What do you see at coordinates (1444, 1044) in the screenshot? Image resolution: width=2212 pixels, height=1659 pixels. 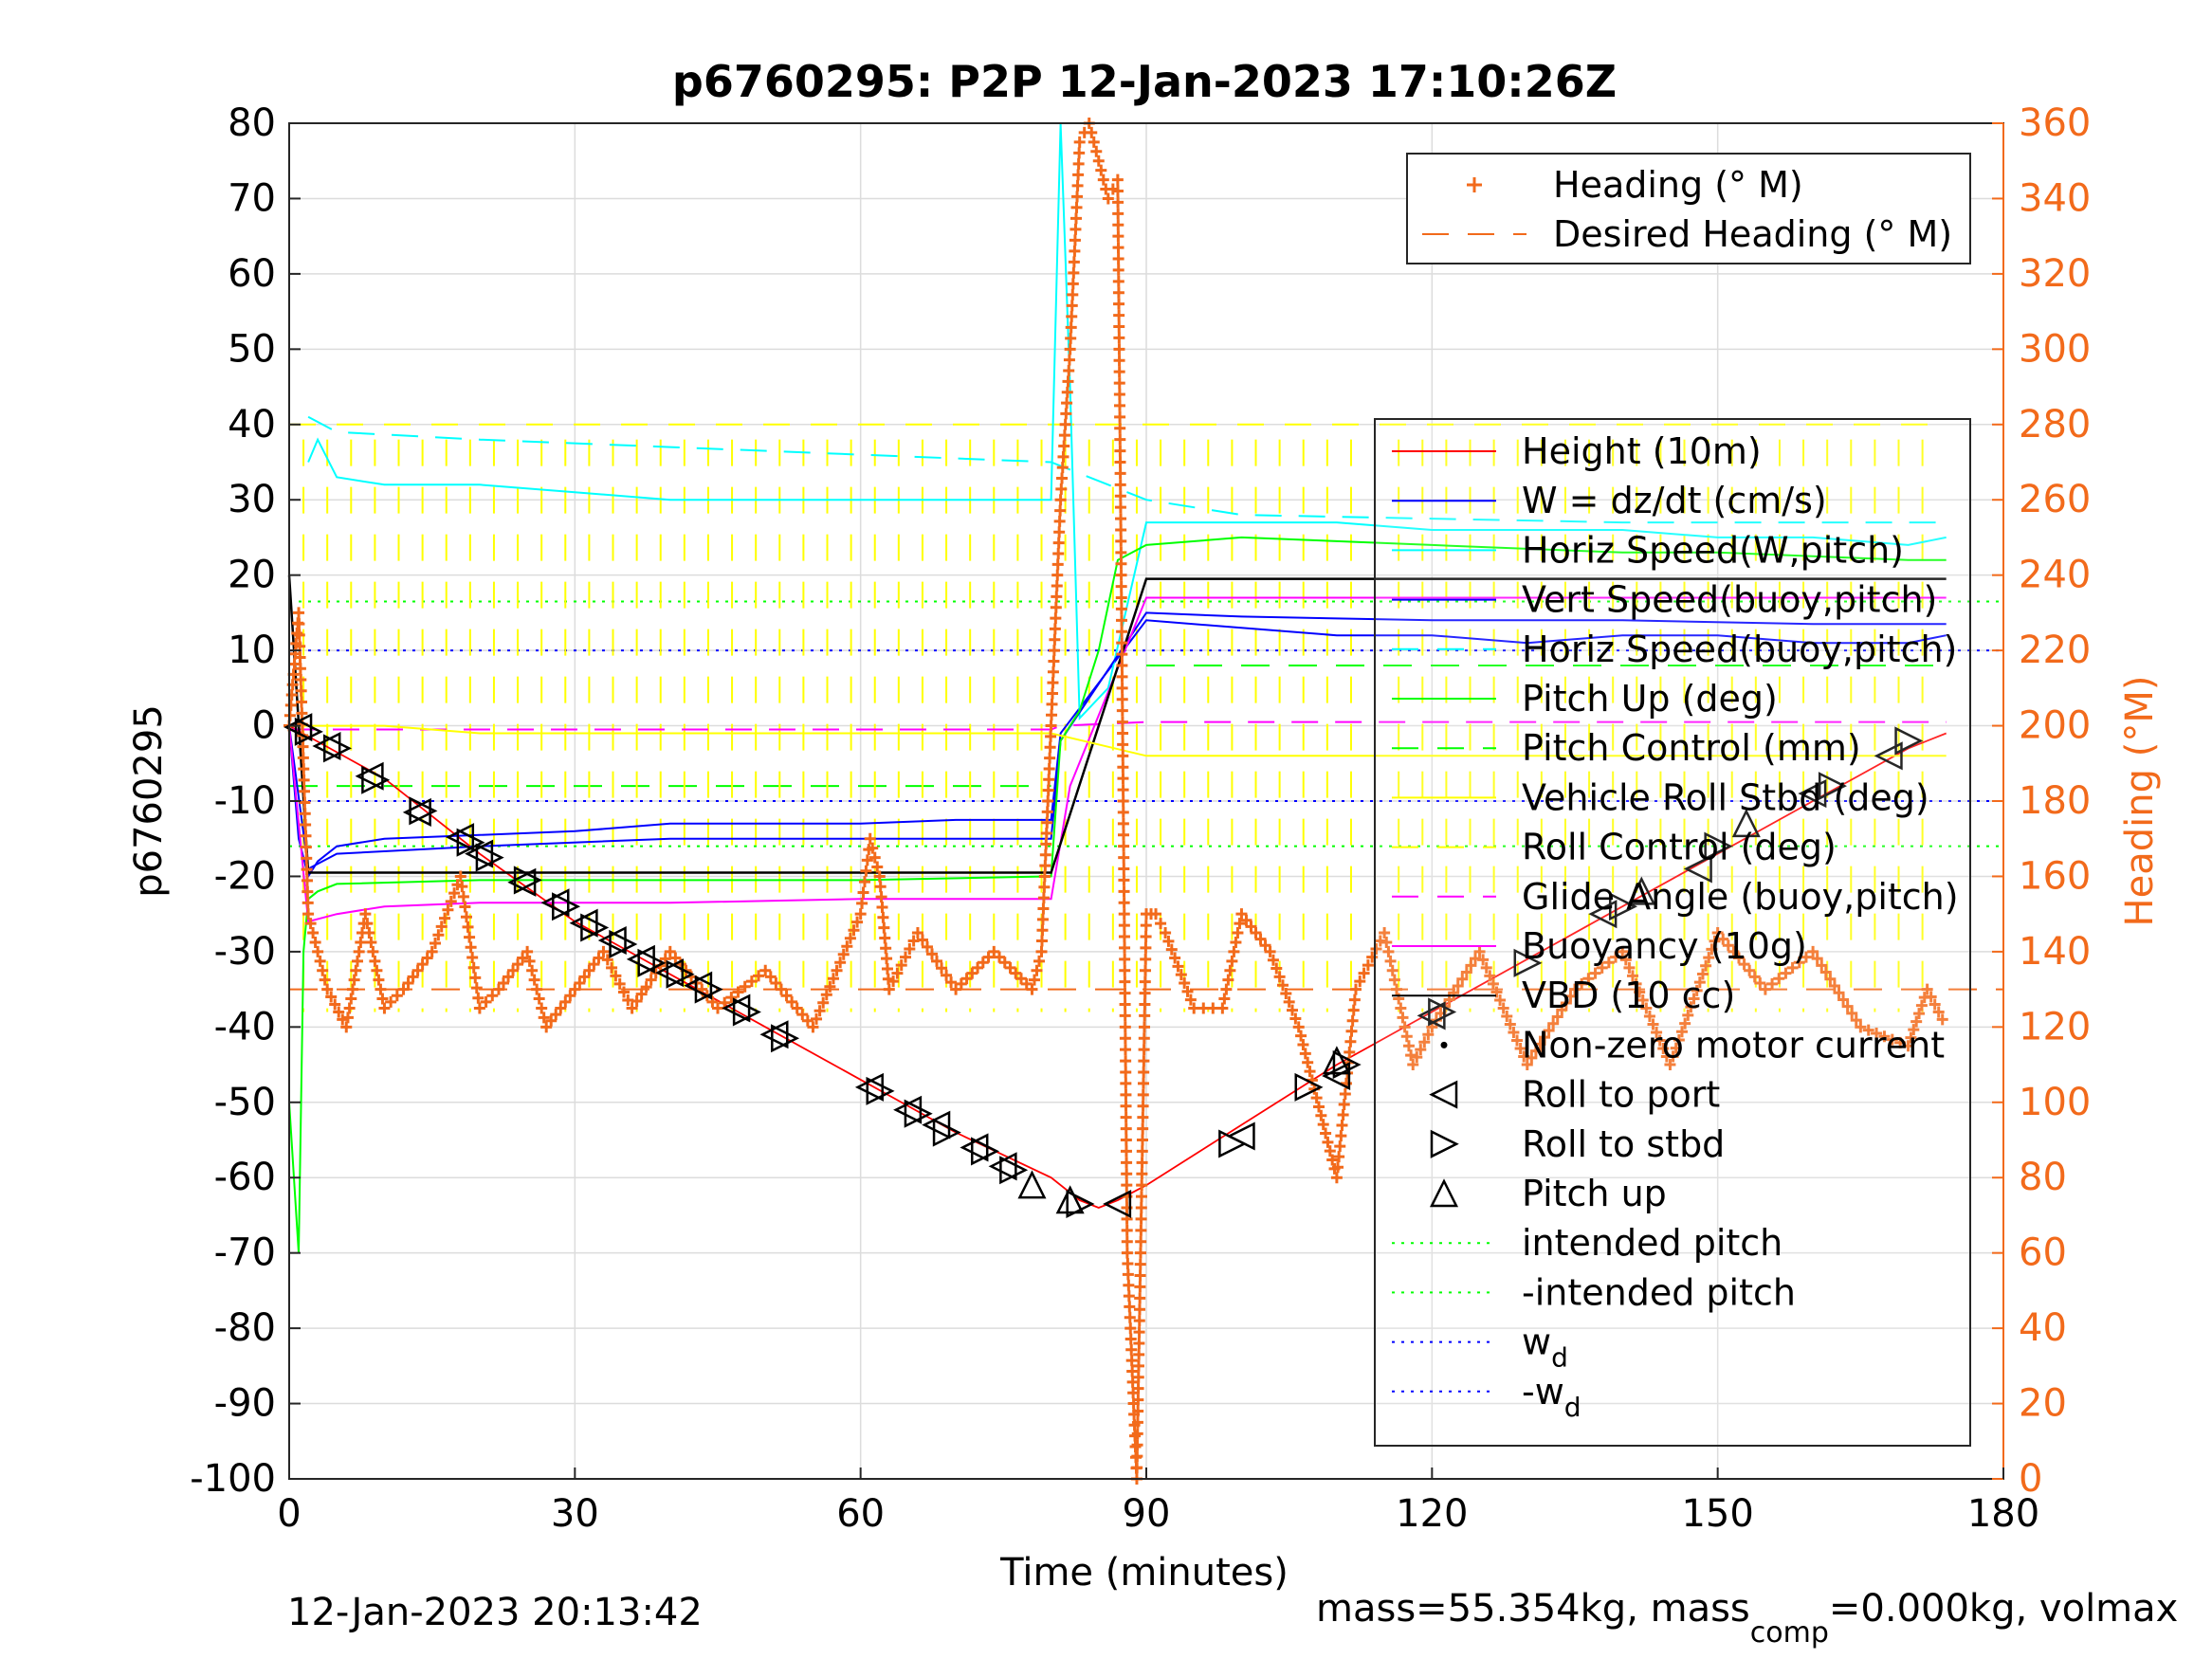 I see `legend-swatch` at bounding box center [1444, 1044].